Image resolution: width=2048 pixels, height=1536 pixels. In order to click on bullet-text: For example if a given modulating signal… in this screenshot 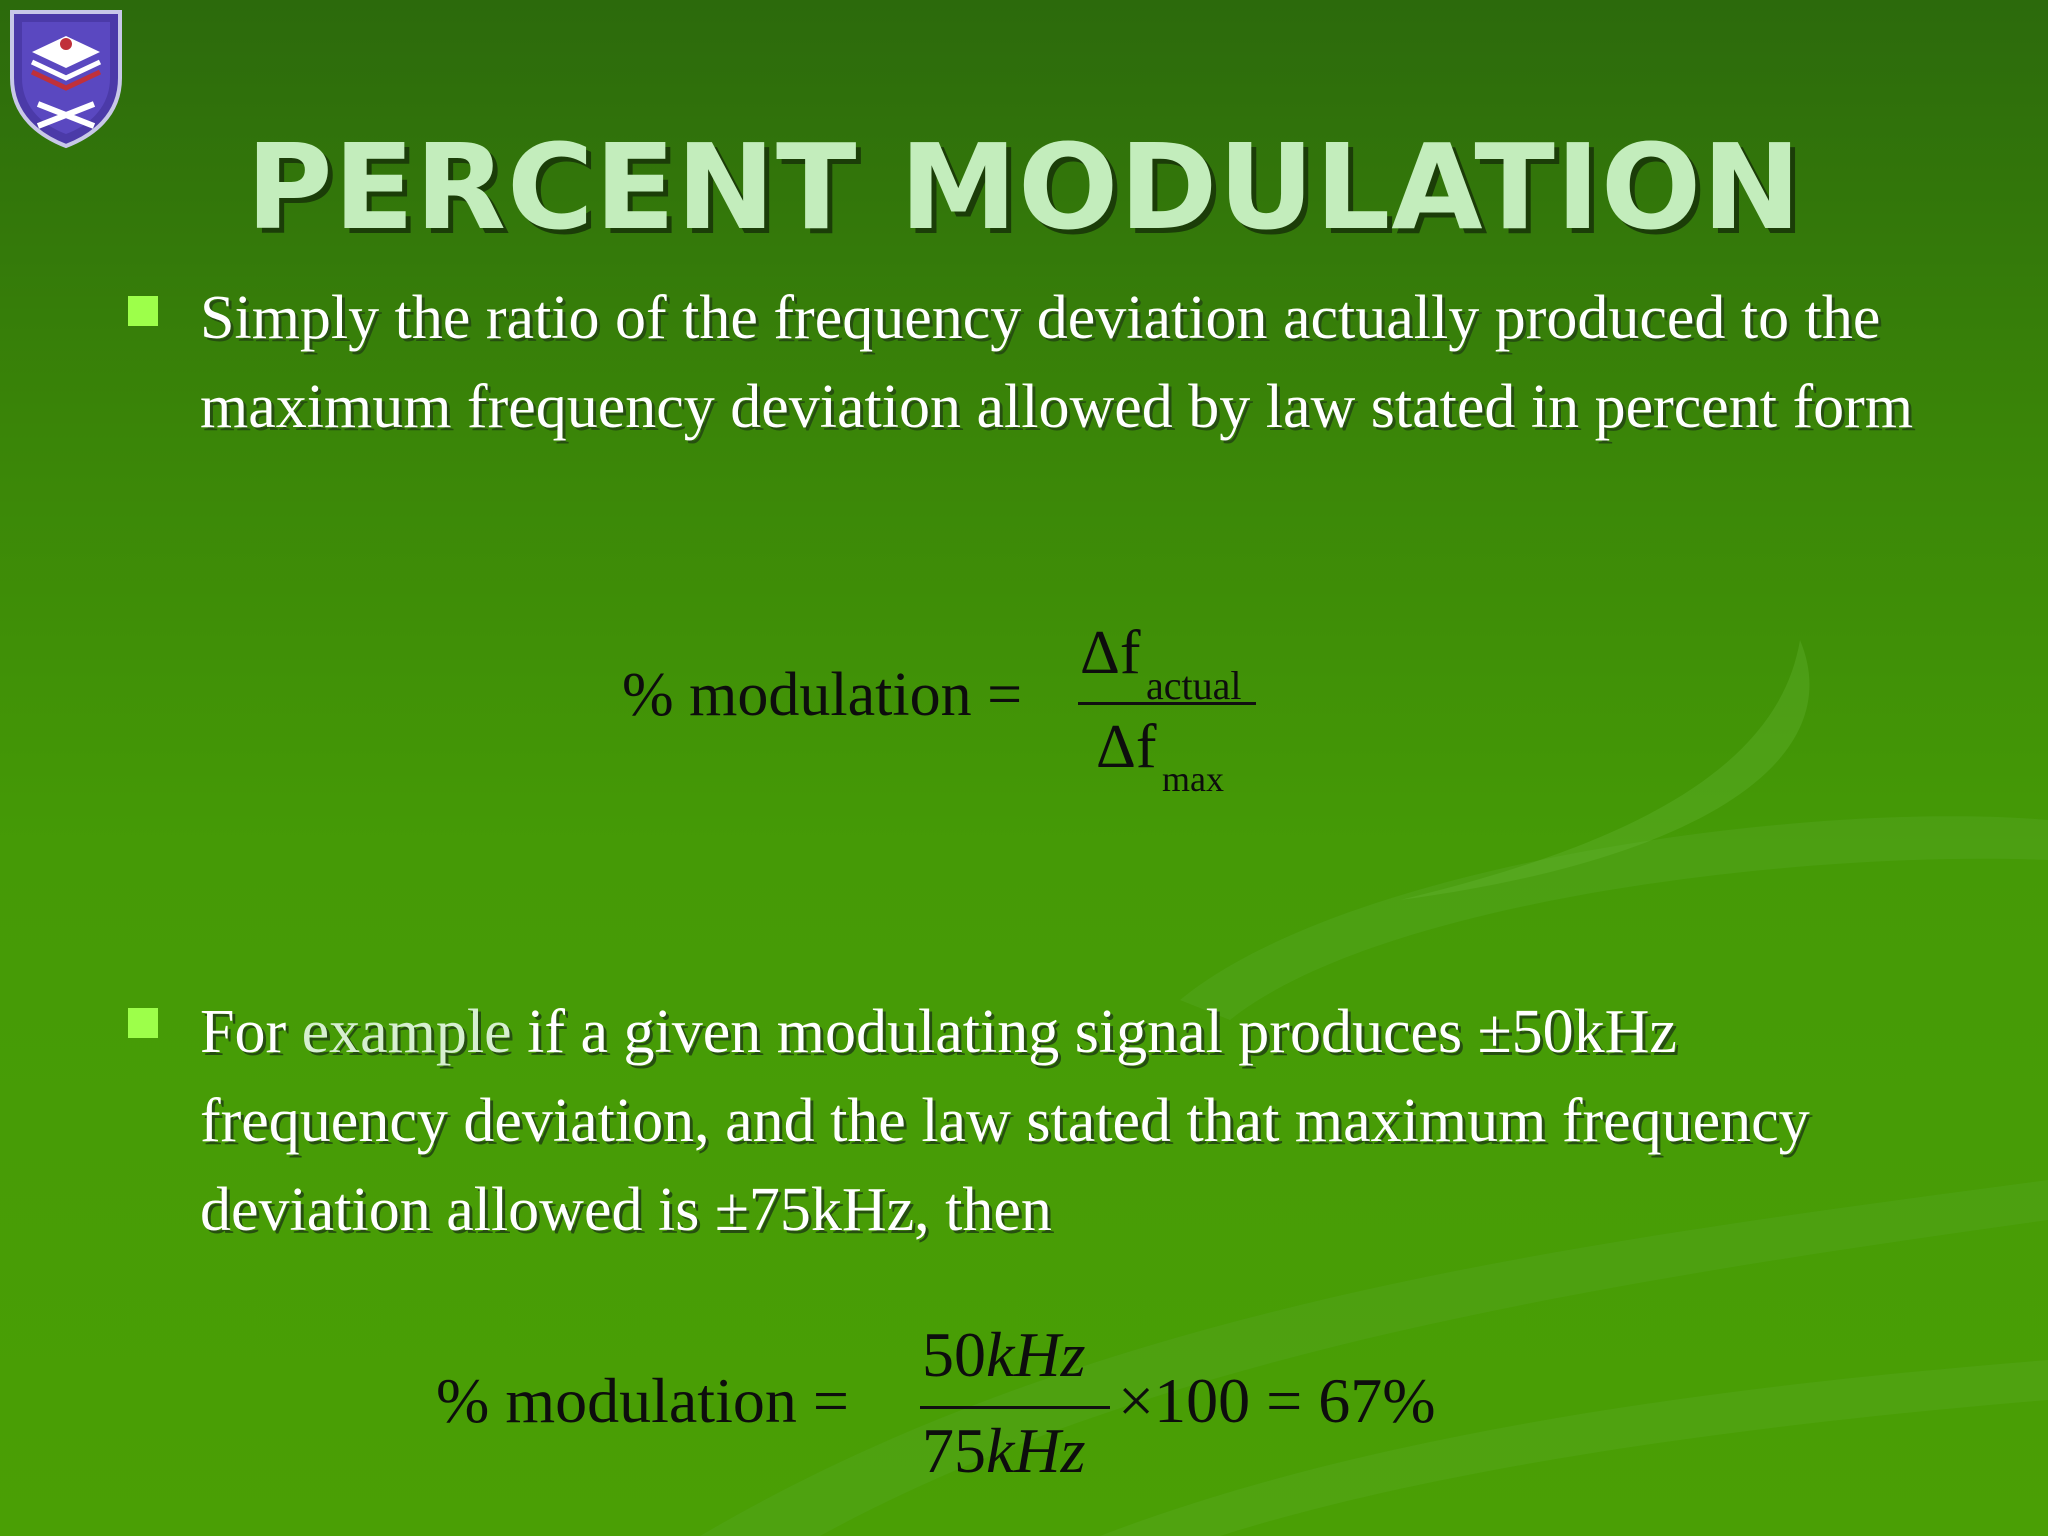, I will do `click(1005, 1121)`.